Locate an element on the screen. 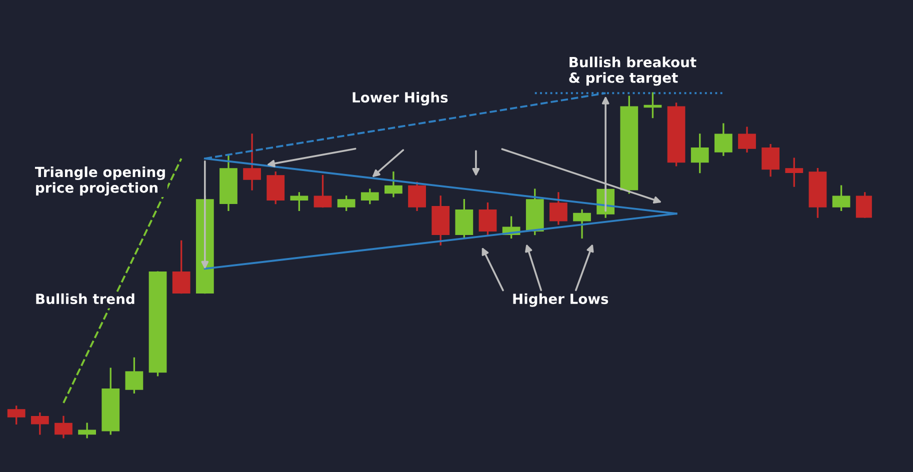  annotation: Bullish trend is located at coordinates (85, 298).